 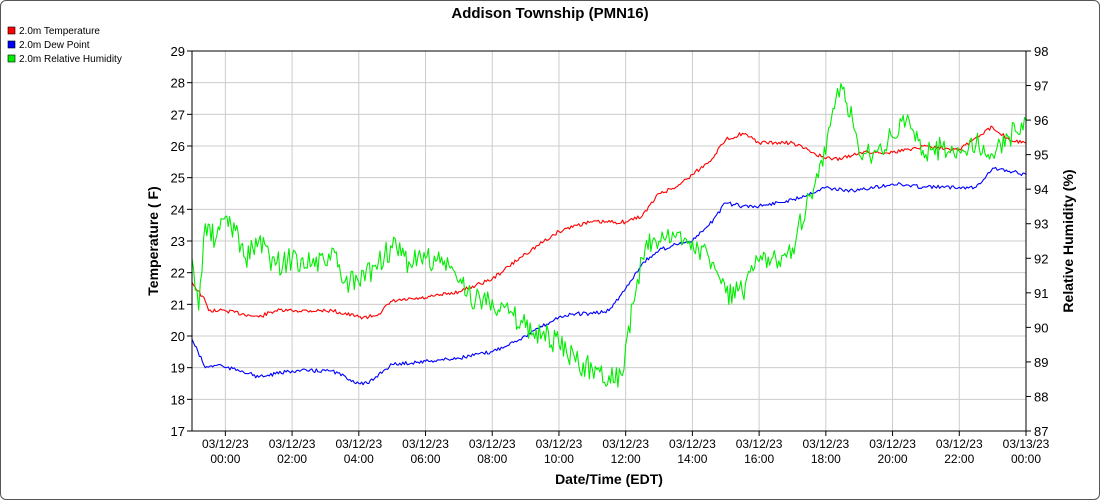 I want to click on y-left-tick-label: 21, so click(x=178, y=304).